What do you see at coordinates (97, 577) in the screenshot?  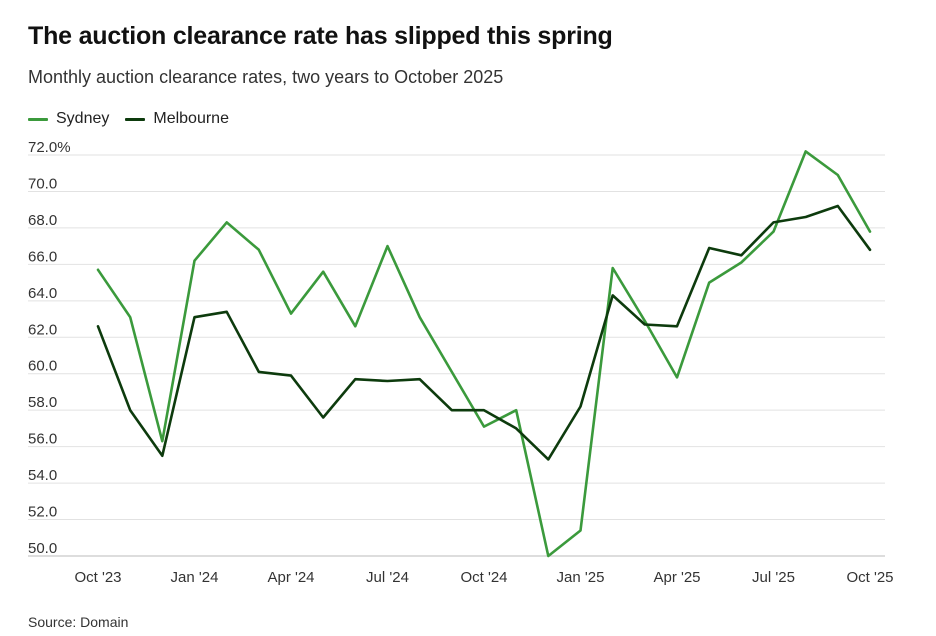 I see `x-tick-label: Oct '23` at bounding box center [97, 577].